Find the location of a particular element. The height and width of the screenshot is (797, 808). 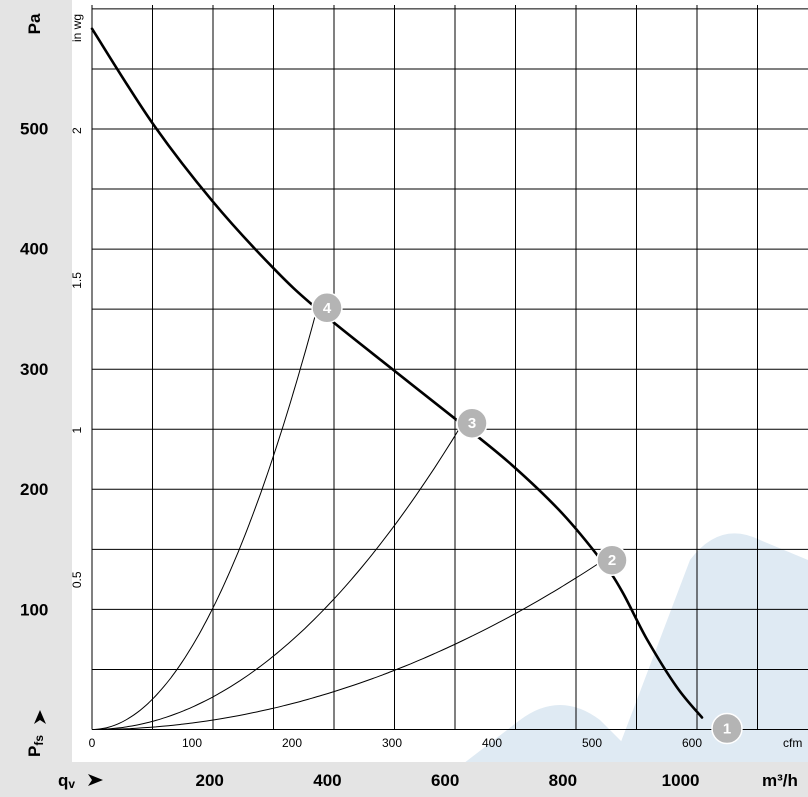

cfm-tick-label: 600 is located at coordinates (692, 743).